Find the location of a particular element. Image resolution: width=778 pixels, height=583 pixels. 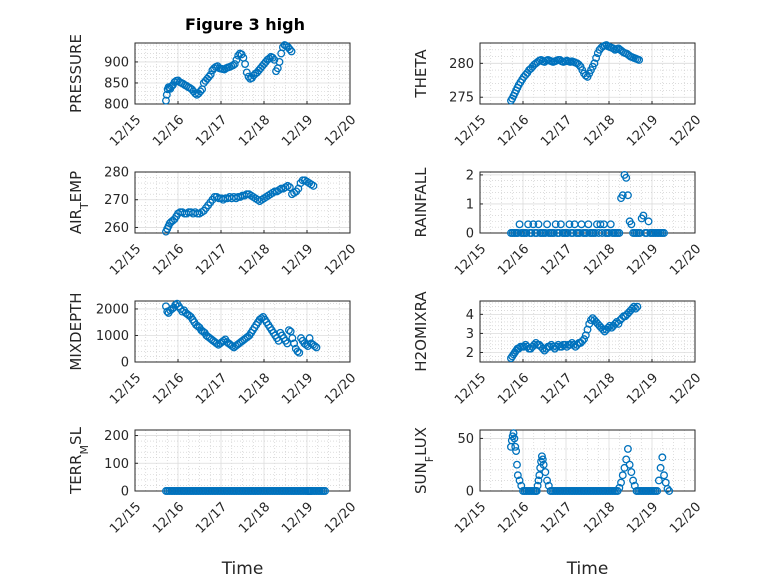

y-tick-label: 200 is located at coordinates (116, 436).